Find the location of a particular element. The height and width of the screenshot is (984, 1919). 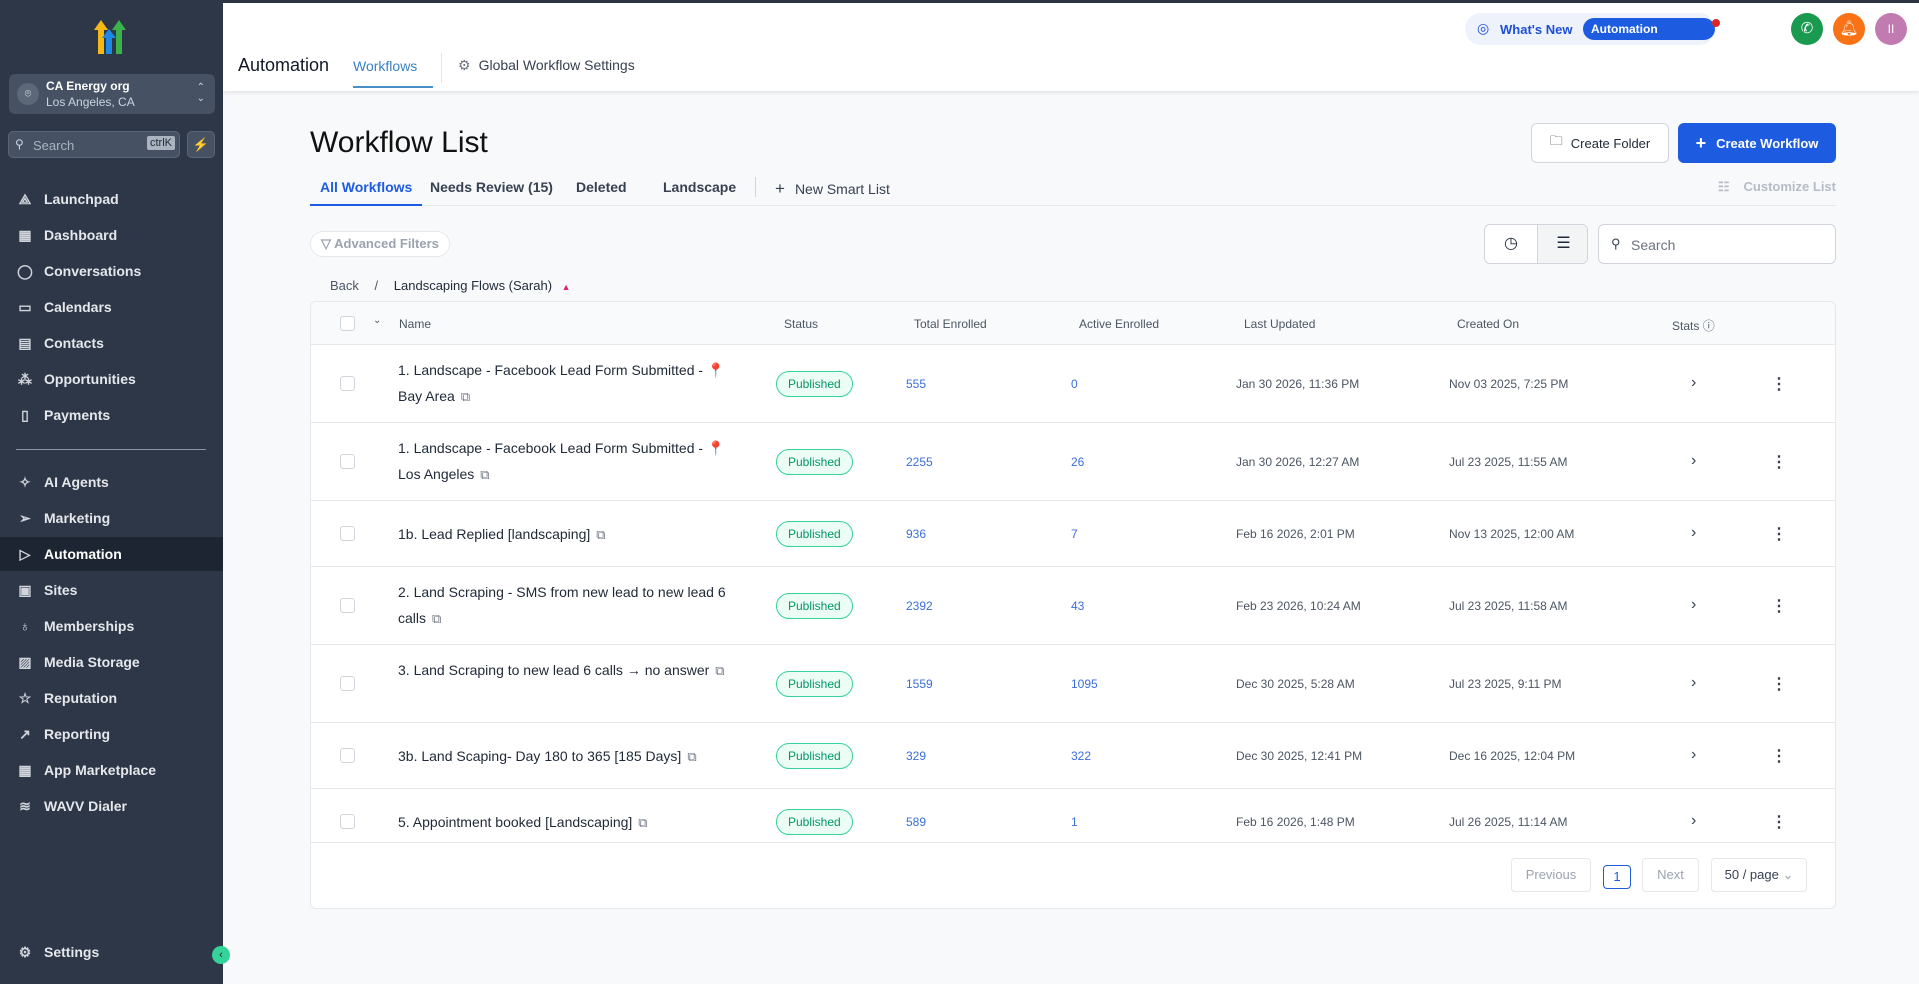

new-smart-list-button: + New Smart List is located at coordinates (832, 192).